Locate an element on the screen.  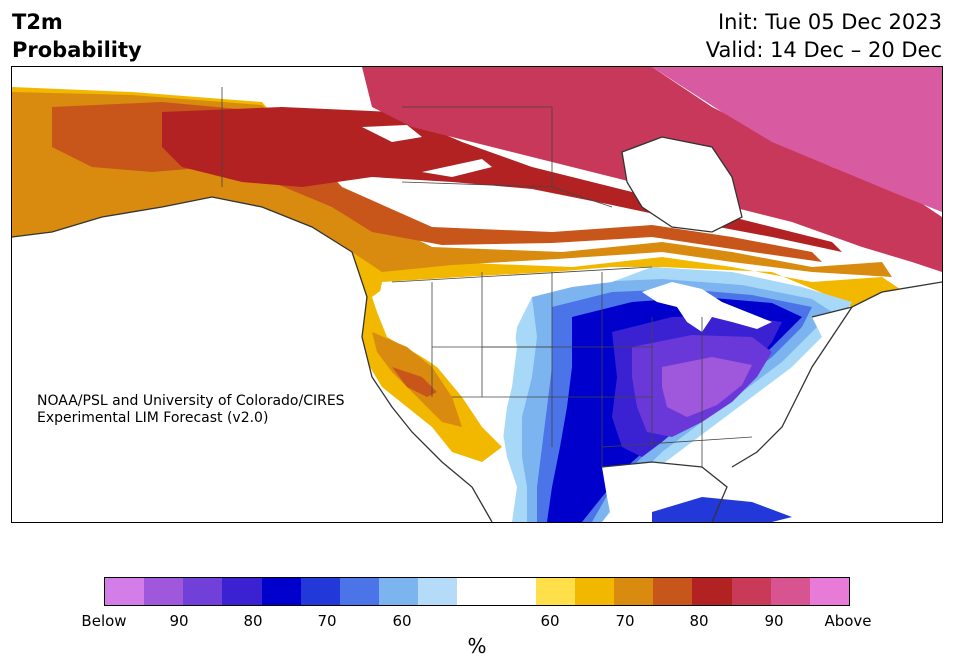
title-variable: T2m is located at coordinates (37, 22).